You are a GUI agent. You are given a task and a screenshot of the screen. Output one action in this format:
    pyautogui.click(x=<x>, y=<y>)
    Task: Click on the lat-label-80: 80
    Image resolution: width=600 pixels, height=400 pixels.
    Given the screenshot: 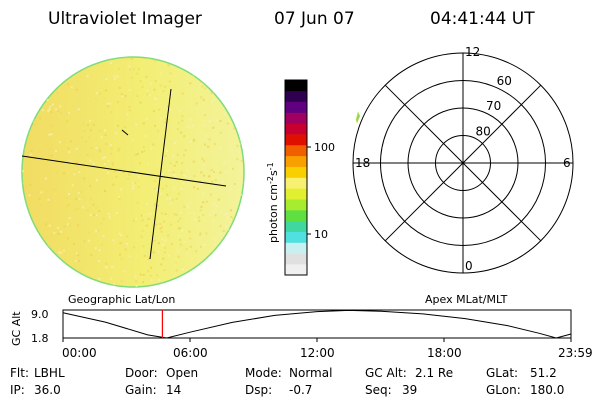 What is the action you would take?
    pyautogui.click(x=483, y=132)
    